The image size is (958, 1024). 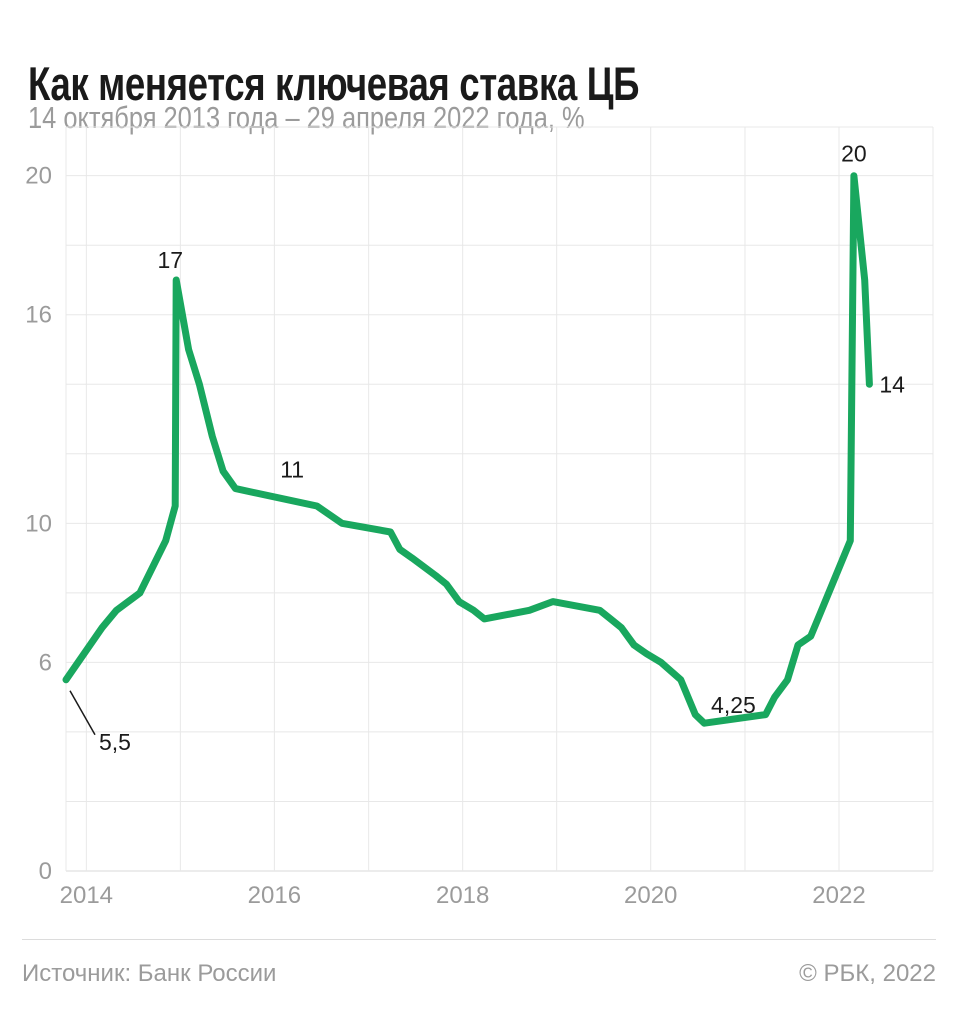 What do you see at coordinates (462, 895) in the screenshot?
I see `x-tick-label: 2018` at bounding box center [462, 895].